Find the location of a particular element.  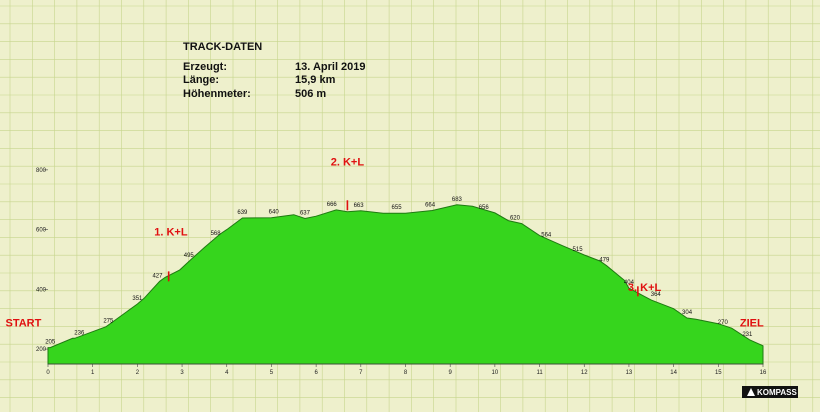

annotation-label: 1. K+L is located at coordinates (171, 233).